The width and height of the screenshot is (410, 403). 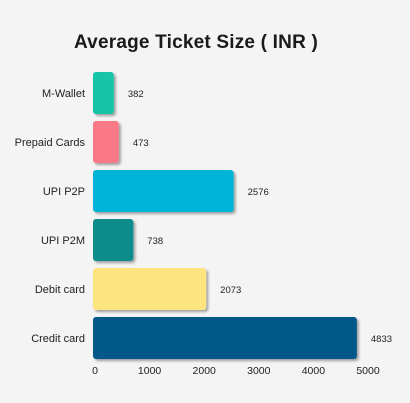 I want to click on value-label: 2576, so click(x=258, y=192).